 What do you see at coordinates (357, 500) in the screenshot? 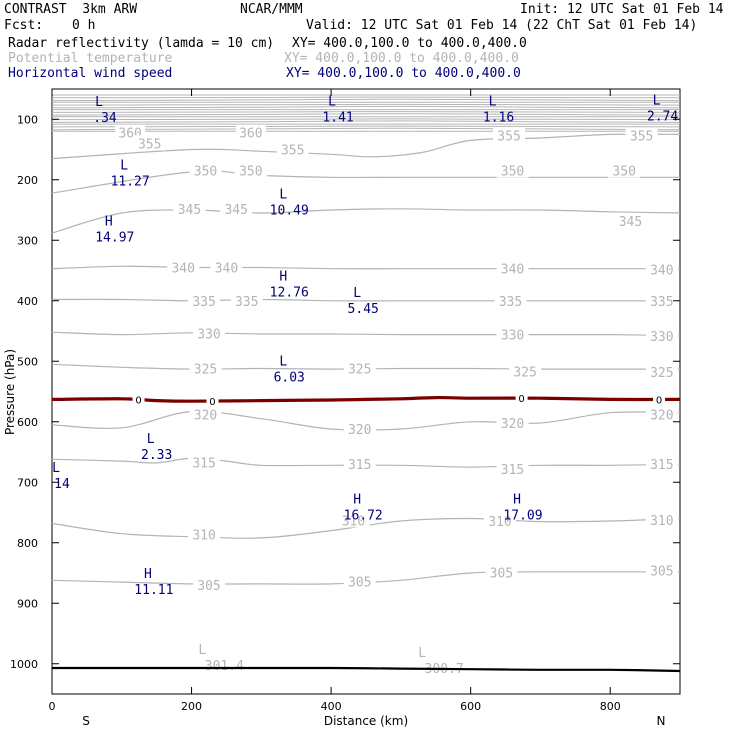
I see `wind-extremum-kind: H` at bounding box center [357, 500].